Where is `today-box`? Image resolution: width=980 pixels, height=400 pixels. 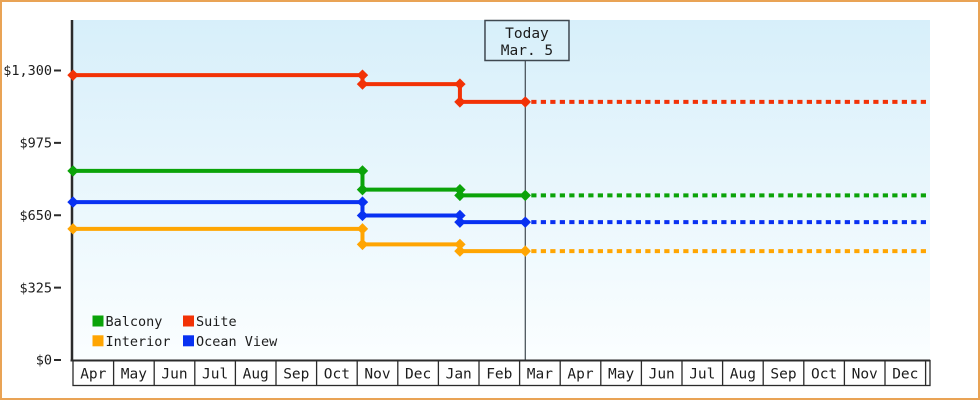
today-box is located at coordinates (527, 40).